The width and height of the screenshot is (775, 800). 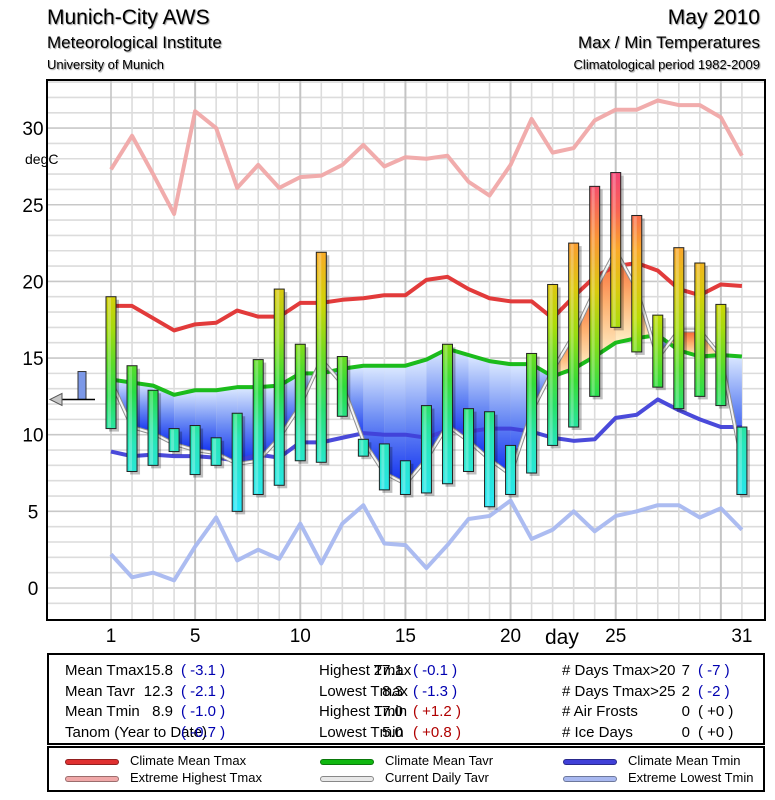 What do you see at coordinates (33, 512) in the screenshot?
I see `y-tick-label: 5` at bounding box center [33, 512].